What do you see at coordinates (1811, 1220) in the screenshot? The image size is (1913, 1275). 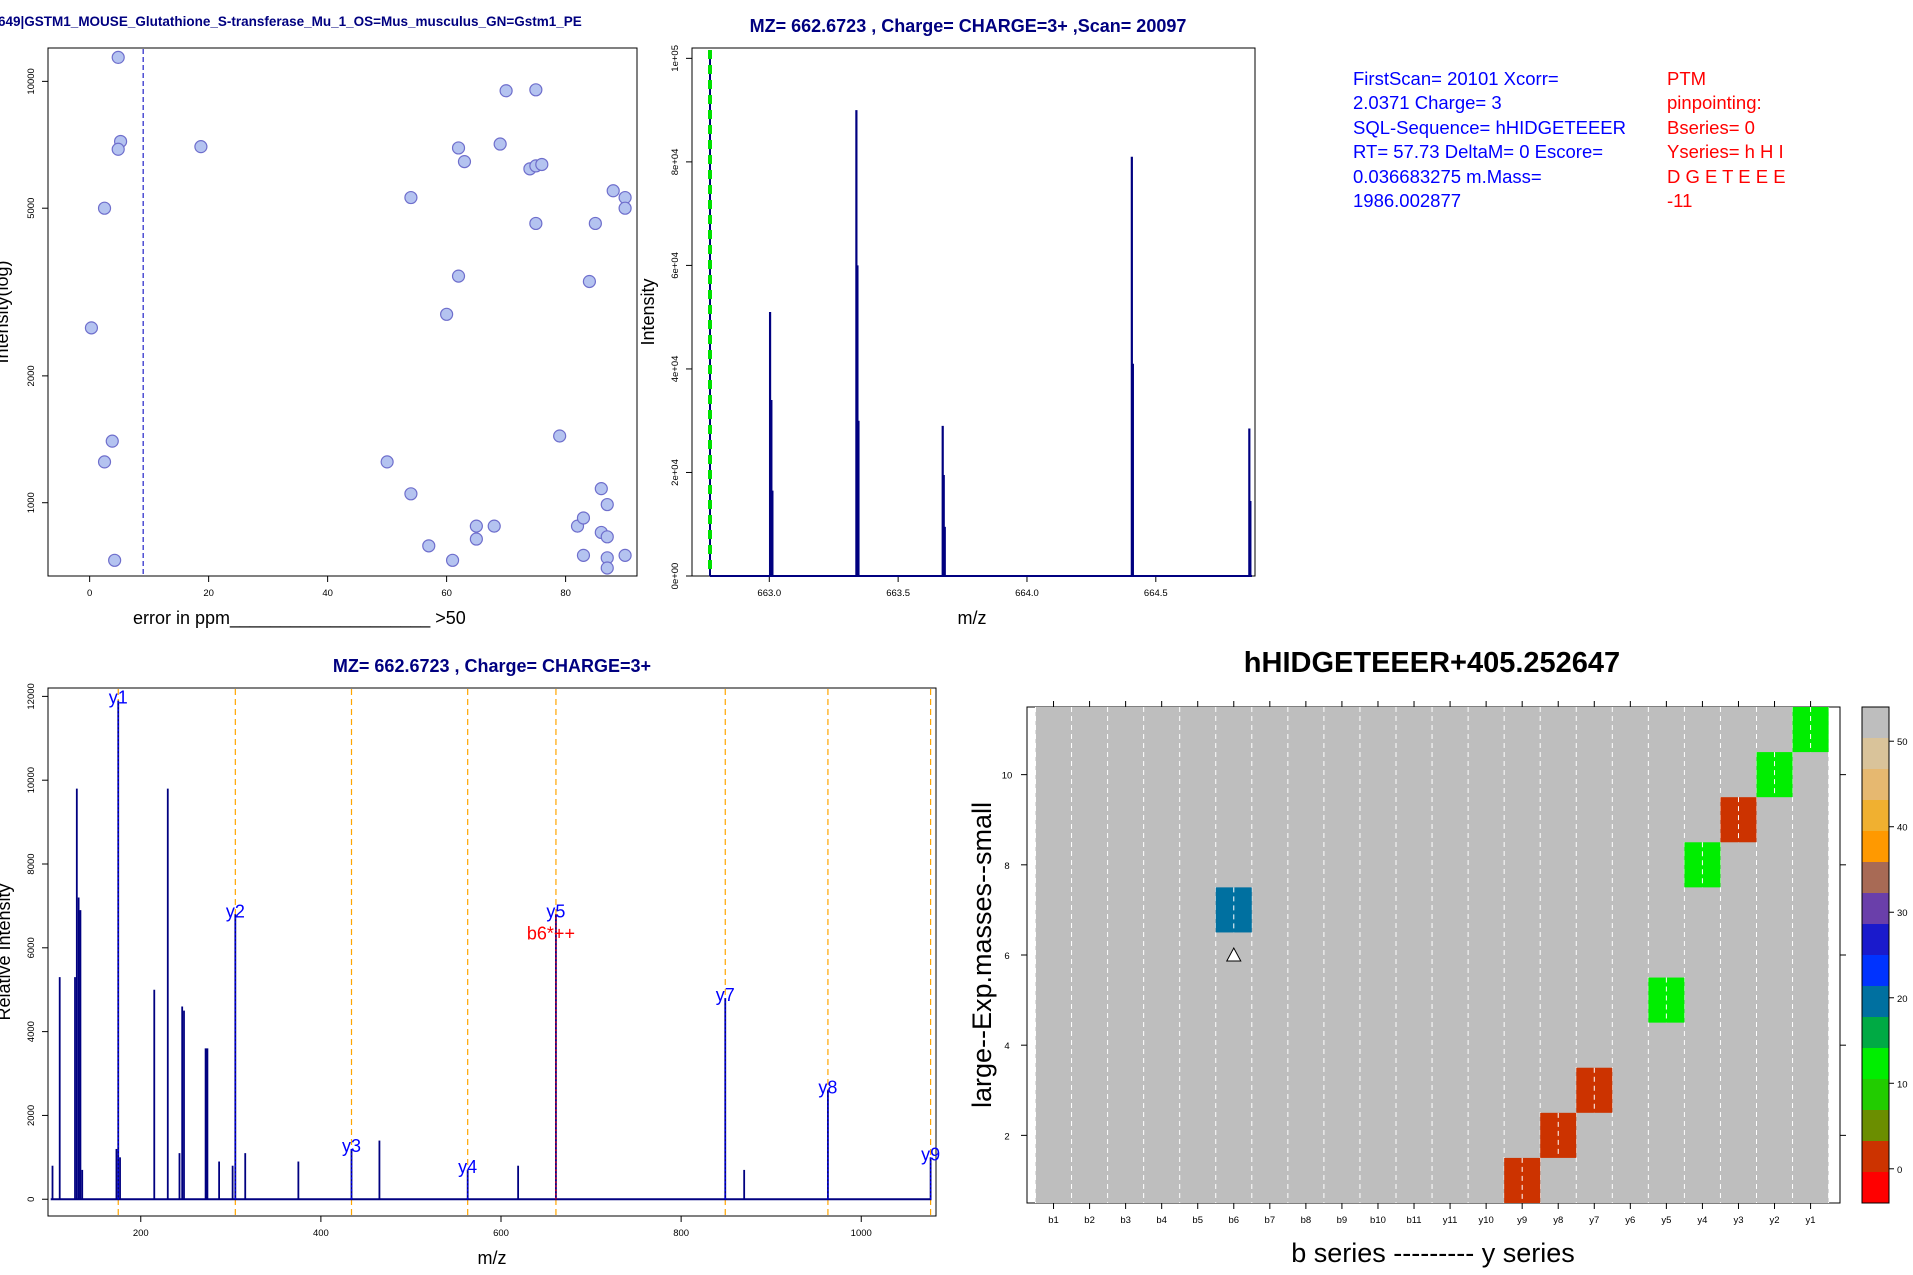 I see `x-category-label: y1` at bounding box center [1811, 1220].